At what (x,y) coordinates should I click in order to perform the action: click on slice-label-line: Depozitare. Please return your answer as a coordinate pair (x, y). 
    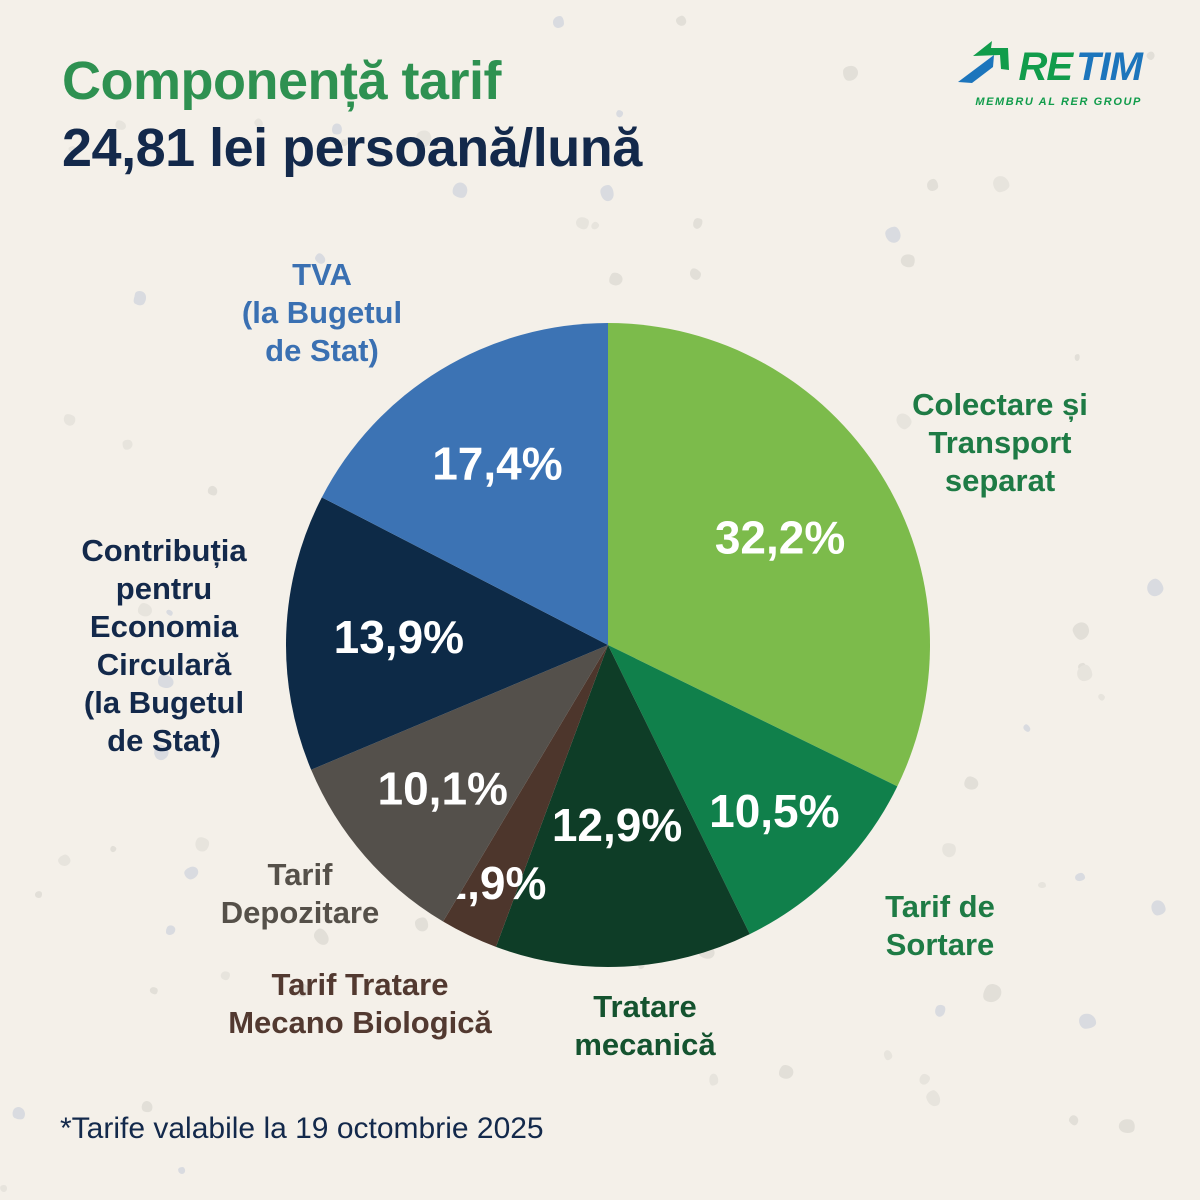
    Looking at the image, I should click on (300, 912).